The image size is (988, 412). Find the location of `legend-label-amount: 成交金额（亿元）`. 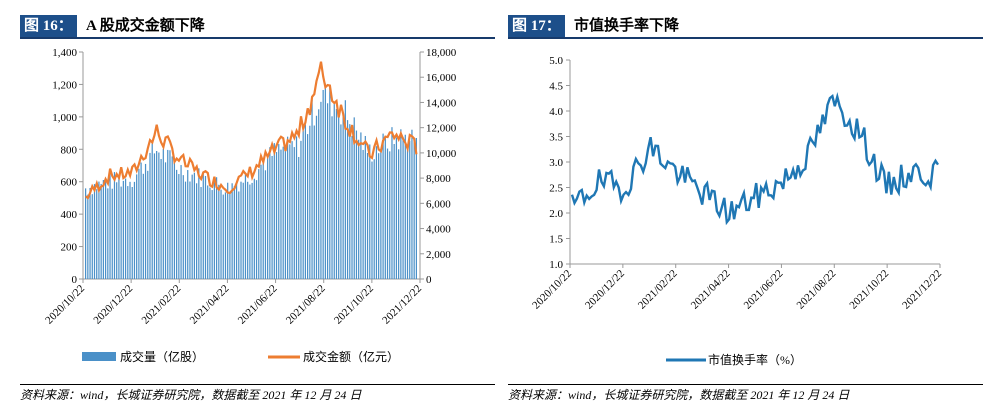

legend-label-amount: 成交金额（亿元） is located at coordinates (351, 356).